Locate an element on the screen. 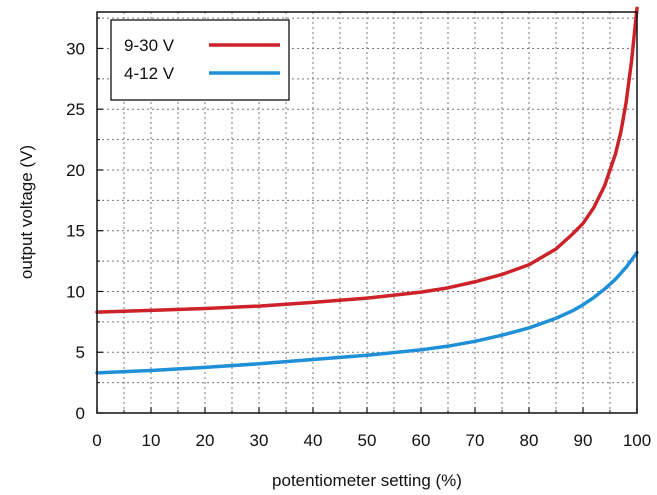  y-tick-label: 25 is located at coordinates (75, 109).